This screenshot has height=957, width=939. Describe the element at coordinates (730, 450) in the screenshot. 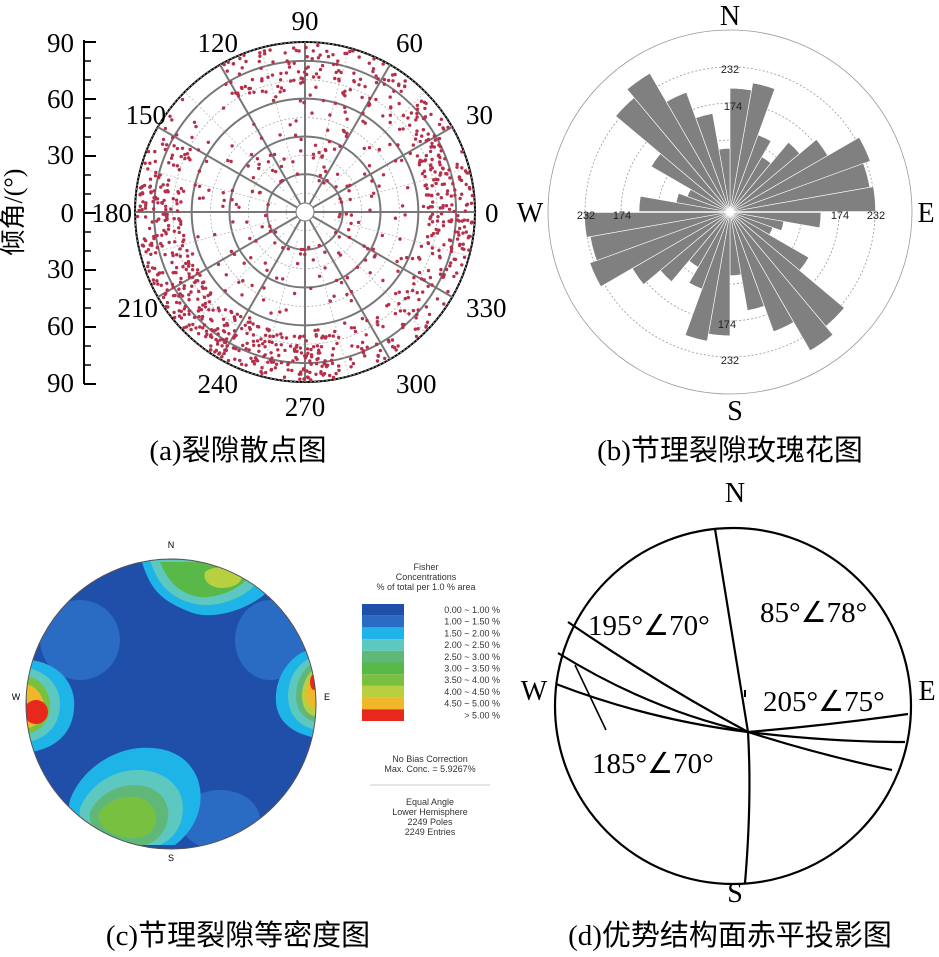

I see `panel-b-caption: (b)节理裂隙玫瑰花图` at that location.